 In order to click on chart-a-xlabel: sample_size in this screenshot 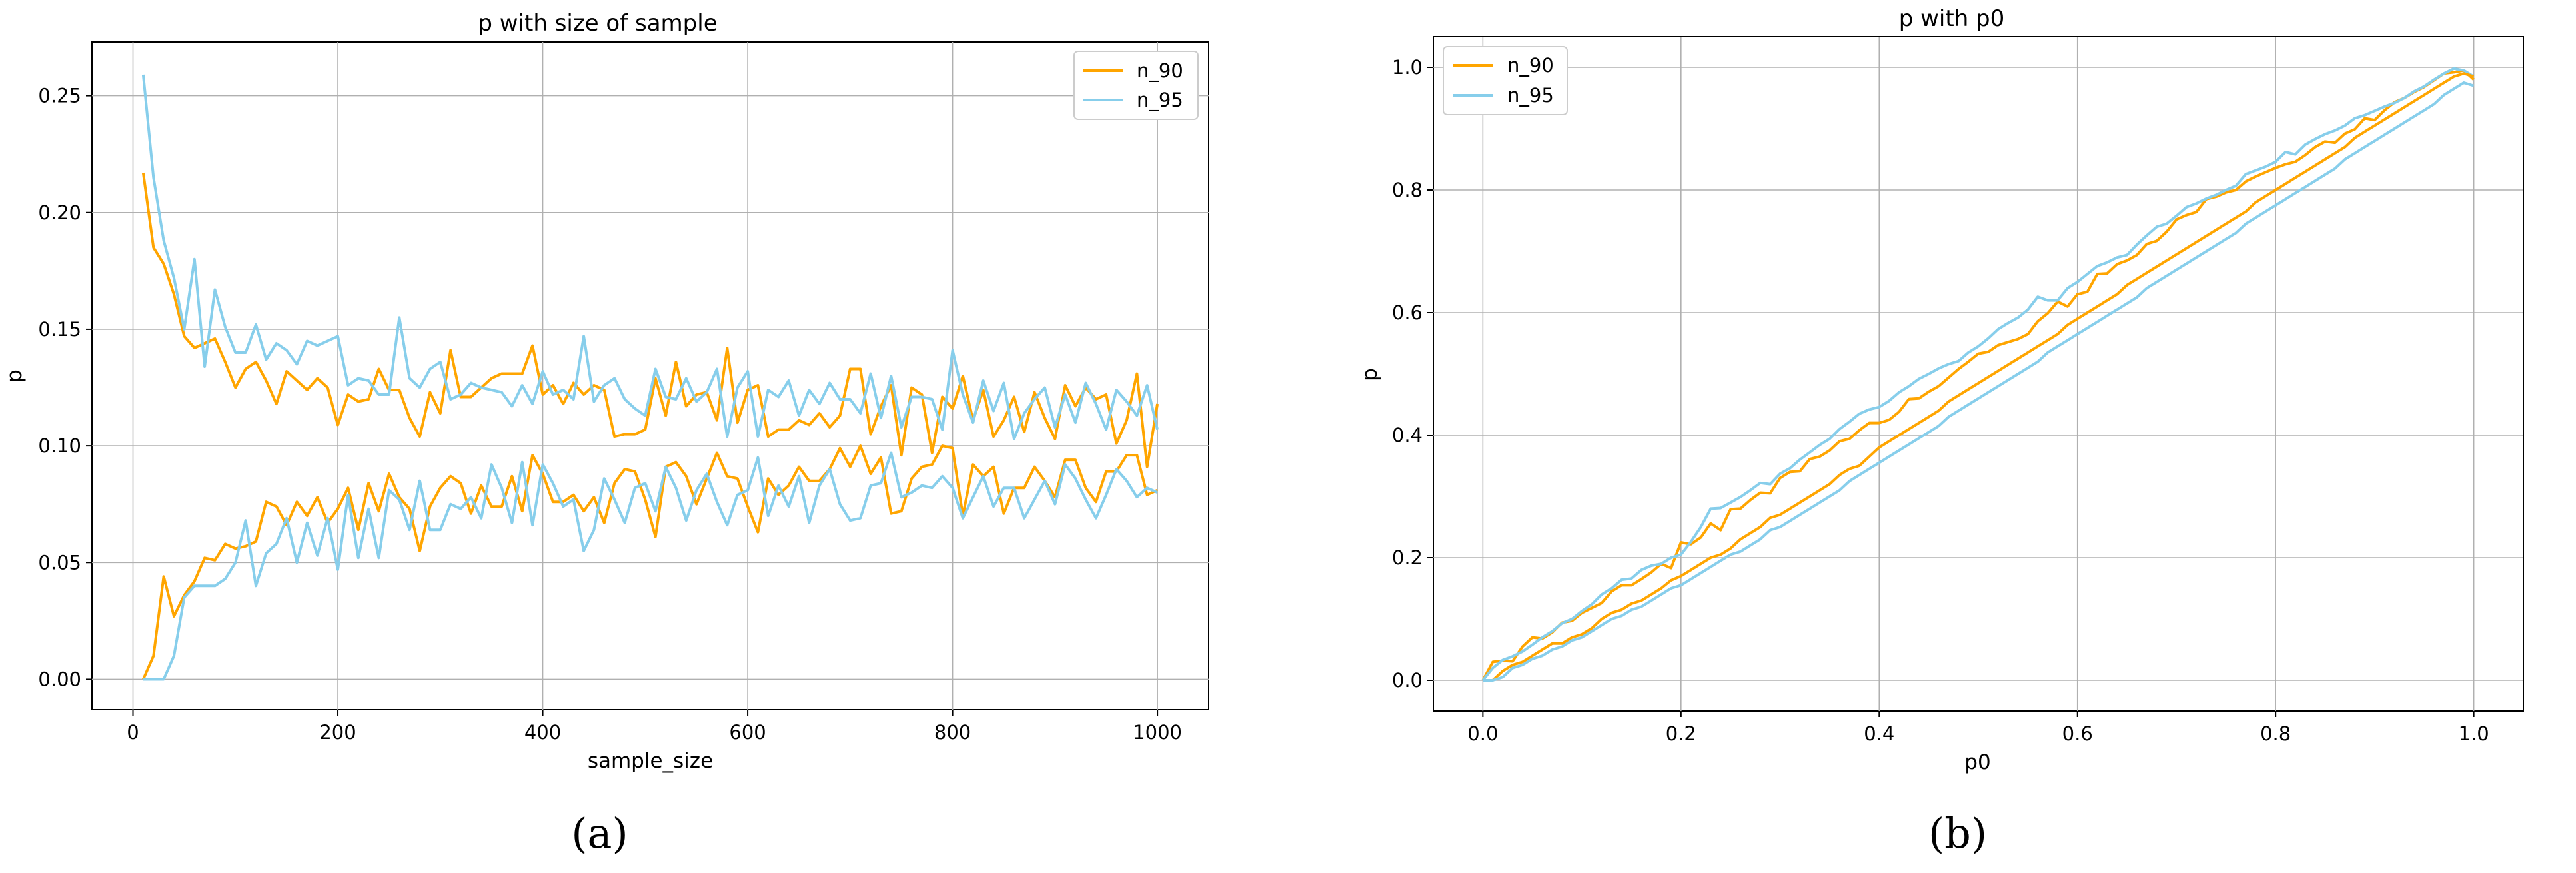, I will do `click(650, 761)`.